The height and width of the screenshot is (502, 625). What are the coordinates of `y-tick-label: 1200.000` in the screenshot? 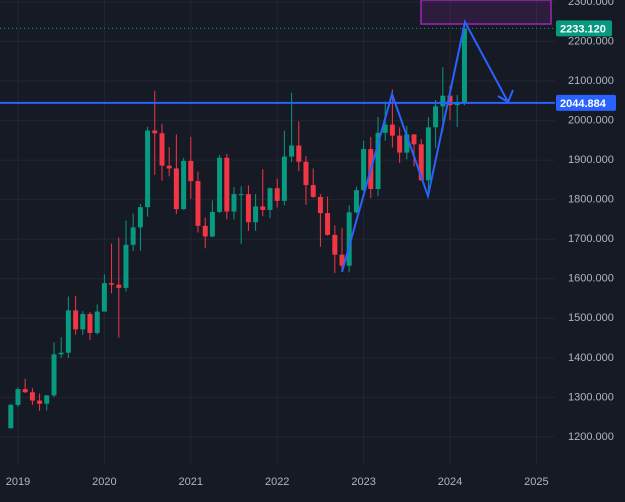 It's located at (591, 437).